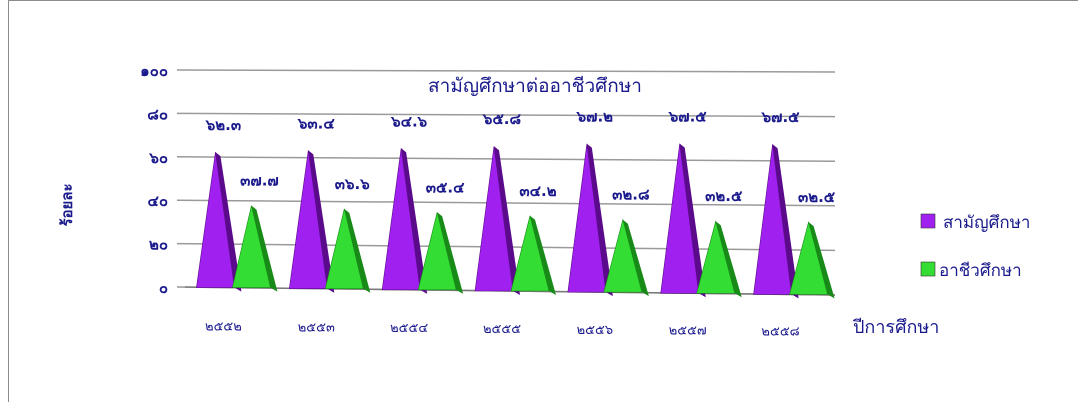  What do you see at coordinates (595, 330) in the screenshot?
I see `x-tick-label: ๒๕๕๖` at bounding box center [595, 330].